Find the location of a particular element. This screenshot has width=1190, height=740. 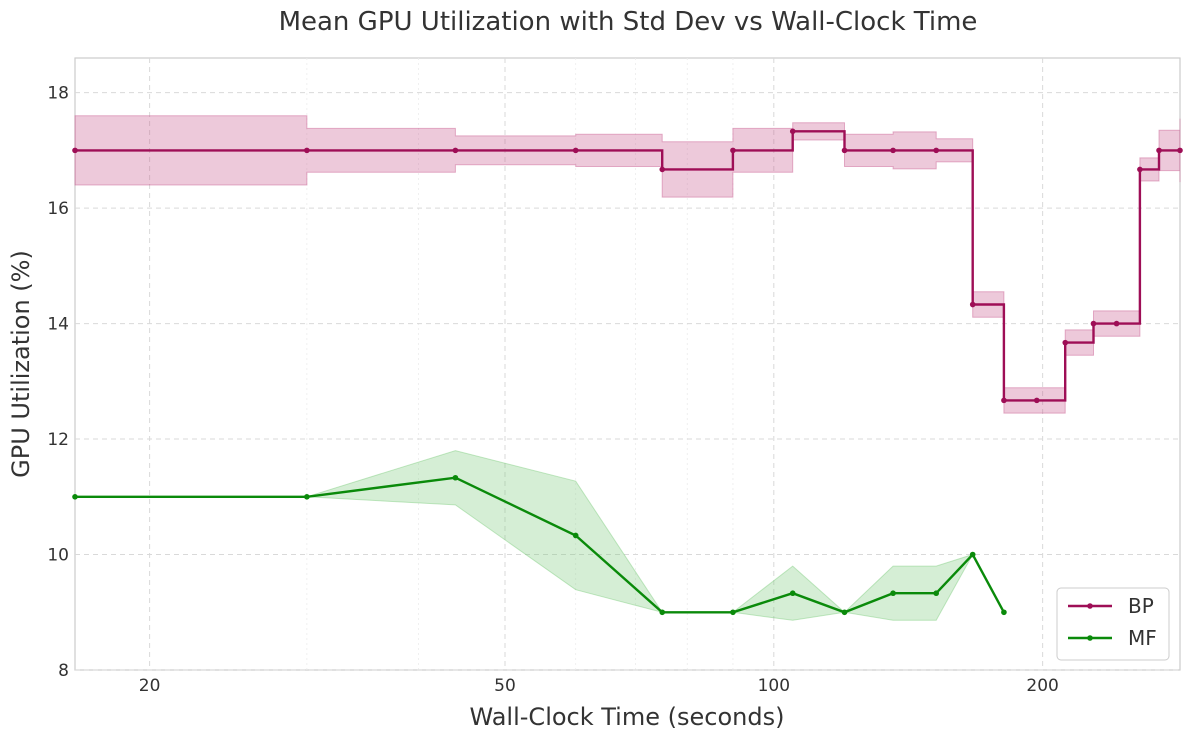

x-tick-label: 50 is located at coordinates (505, 686).